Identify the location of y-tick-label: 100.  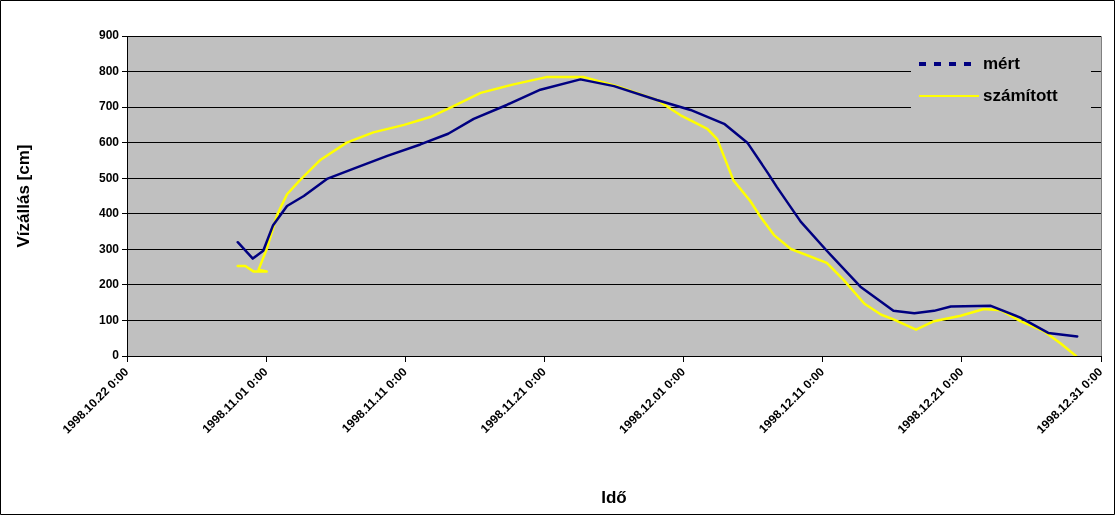
(109, 319).